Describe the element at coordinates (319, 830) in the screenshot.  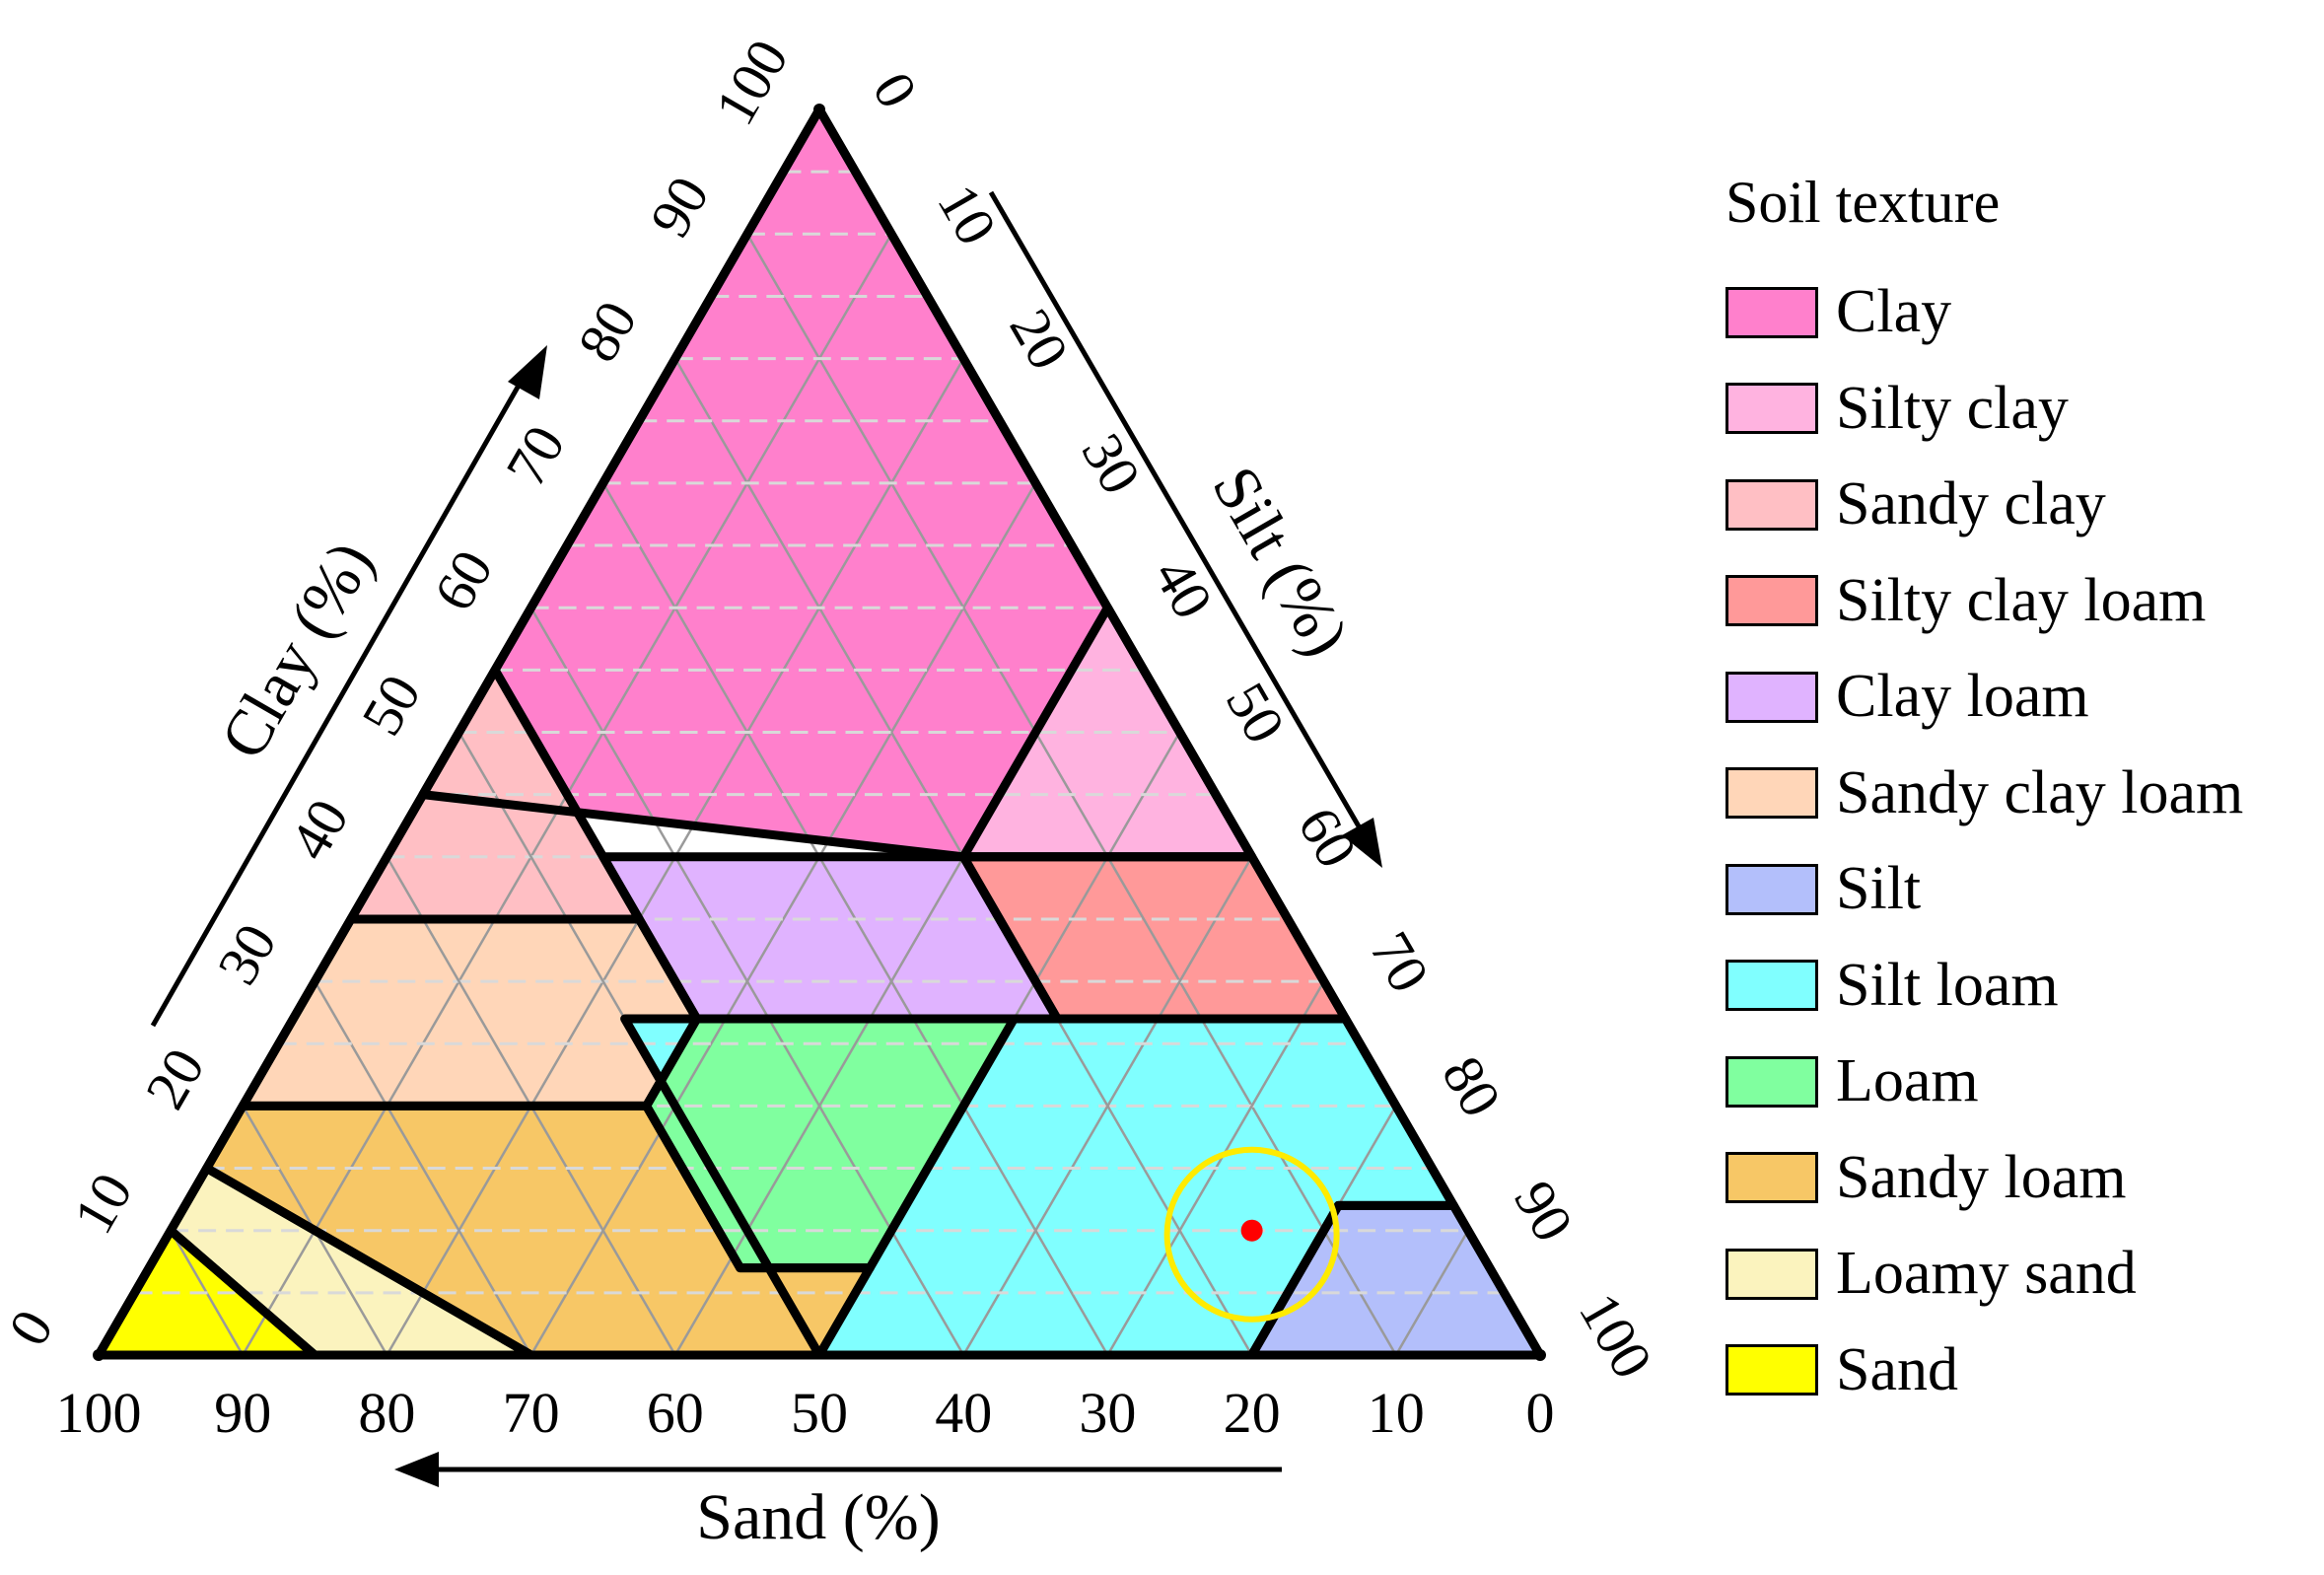
I see `clay-tick-label: 40` at that location.